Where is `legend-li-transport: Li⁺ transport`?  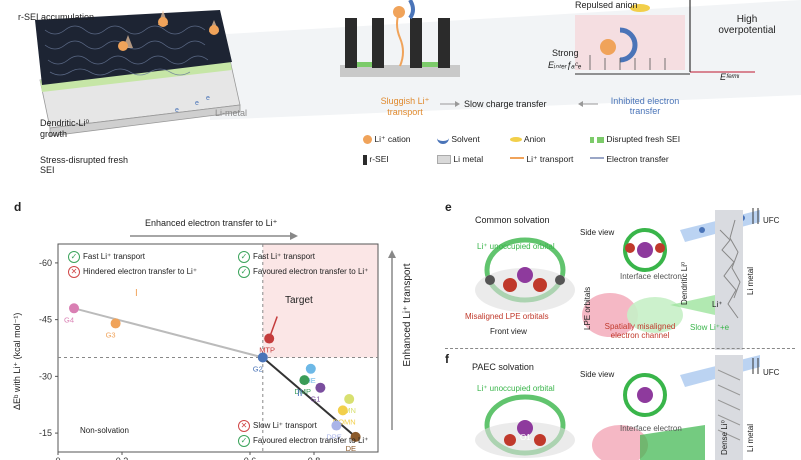 legend-li-transport: Li⁺ transport is located at coordinates (541, 159).